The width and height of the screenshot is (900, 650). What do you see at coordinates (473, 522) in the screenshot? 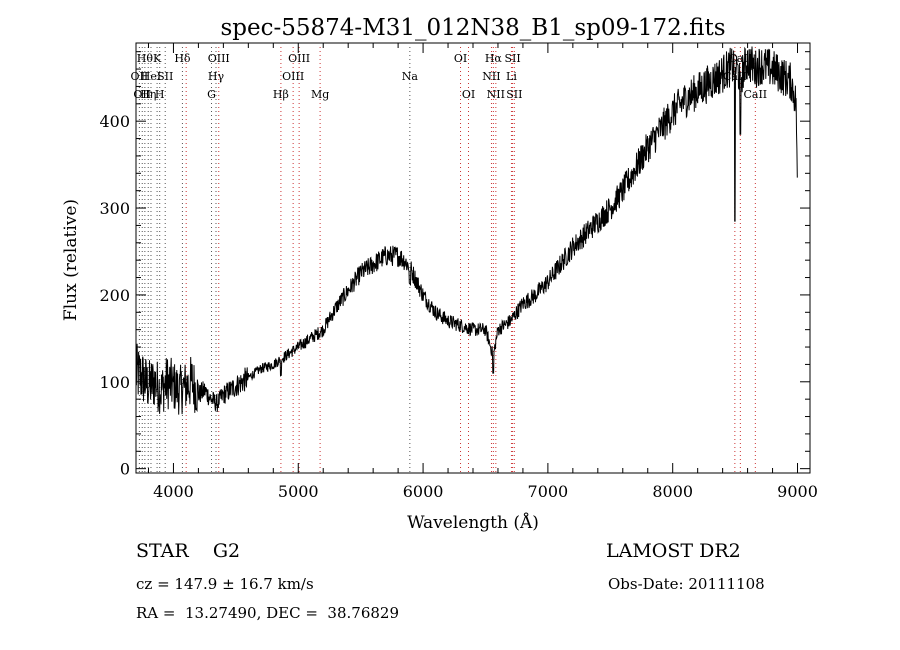
I see `x-axis-label: Wavelength (Å)` at bounding box center [473, 522].